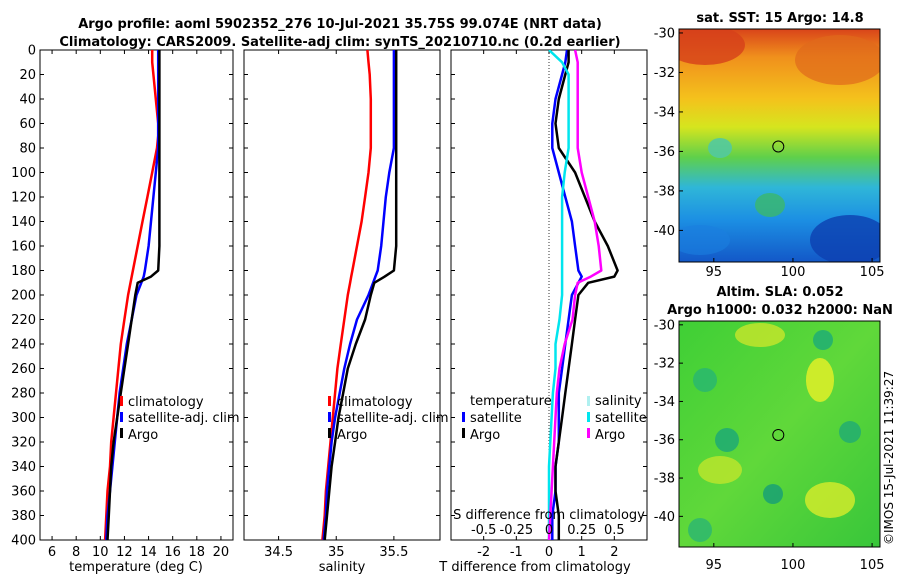  What do you see at coordinates (610, 435) in the screenshot?
I see `legend-label-s-argo: Argo` at bounding box center [610, 435].